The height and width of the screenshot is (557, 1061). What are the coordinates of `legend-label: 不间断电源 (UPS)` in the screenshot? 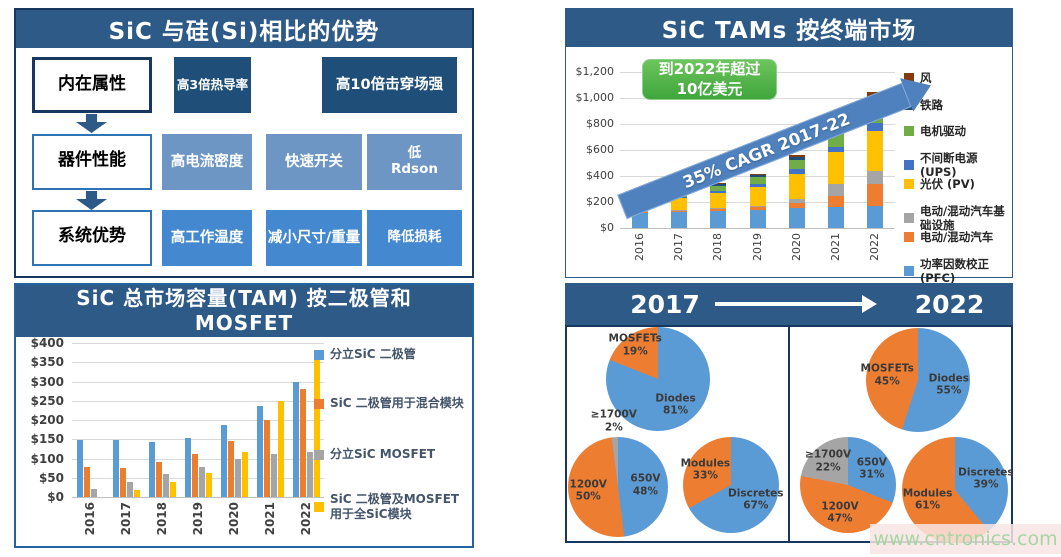 It's located at (949, 164).